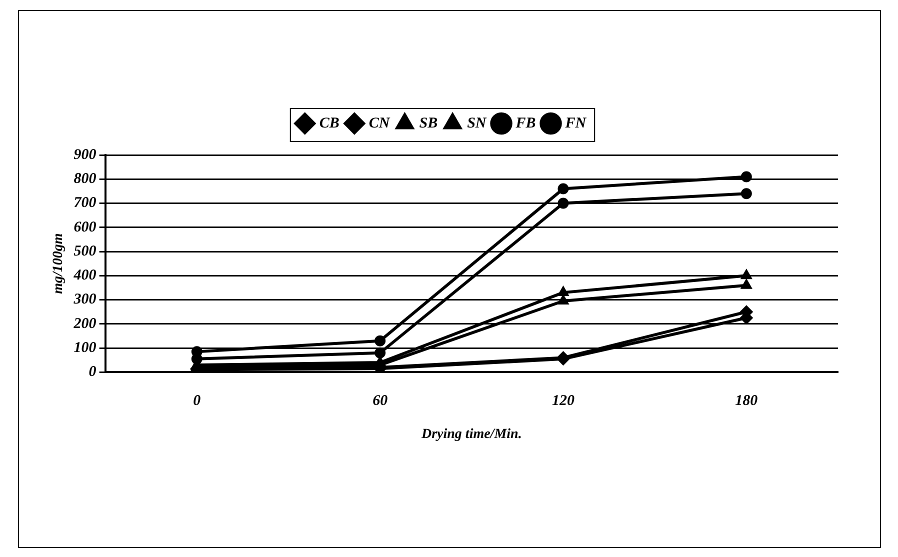 The image size is (898, 557). I want to click on y-tick-label: 0, so click(92, 372).